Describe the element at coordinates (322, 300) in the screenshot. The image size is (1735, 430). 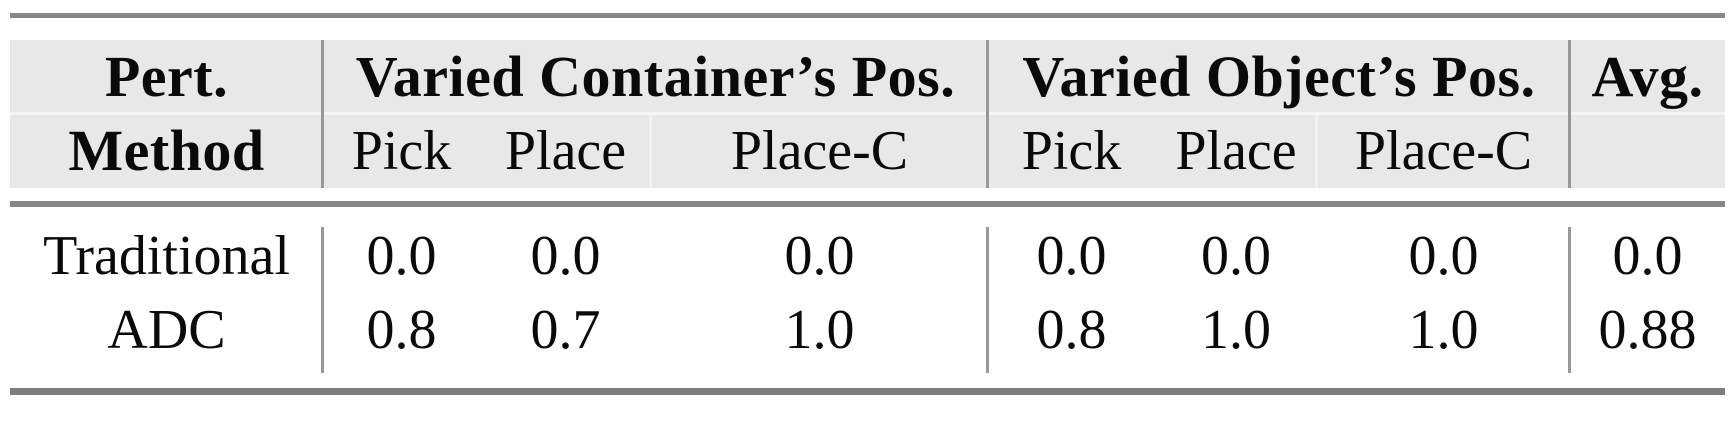
I see `divider-method-body` at that location.